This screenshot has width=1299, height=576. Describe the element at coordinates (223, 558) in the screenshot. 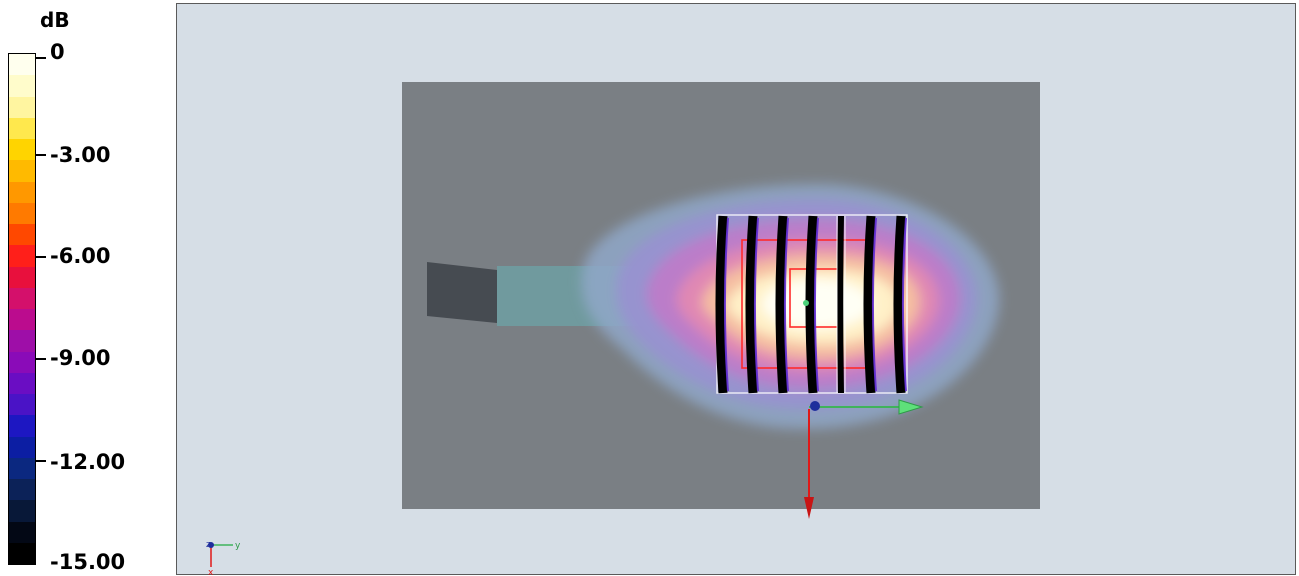

I see `orientation-triad: z y x` at that location.